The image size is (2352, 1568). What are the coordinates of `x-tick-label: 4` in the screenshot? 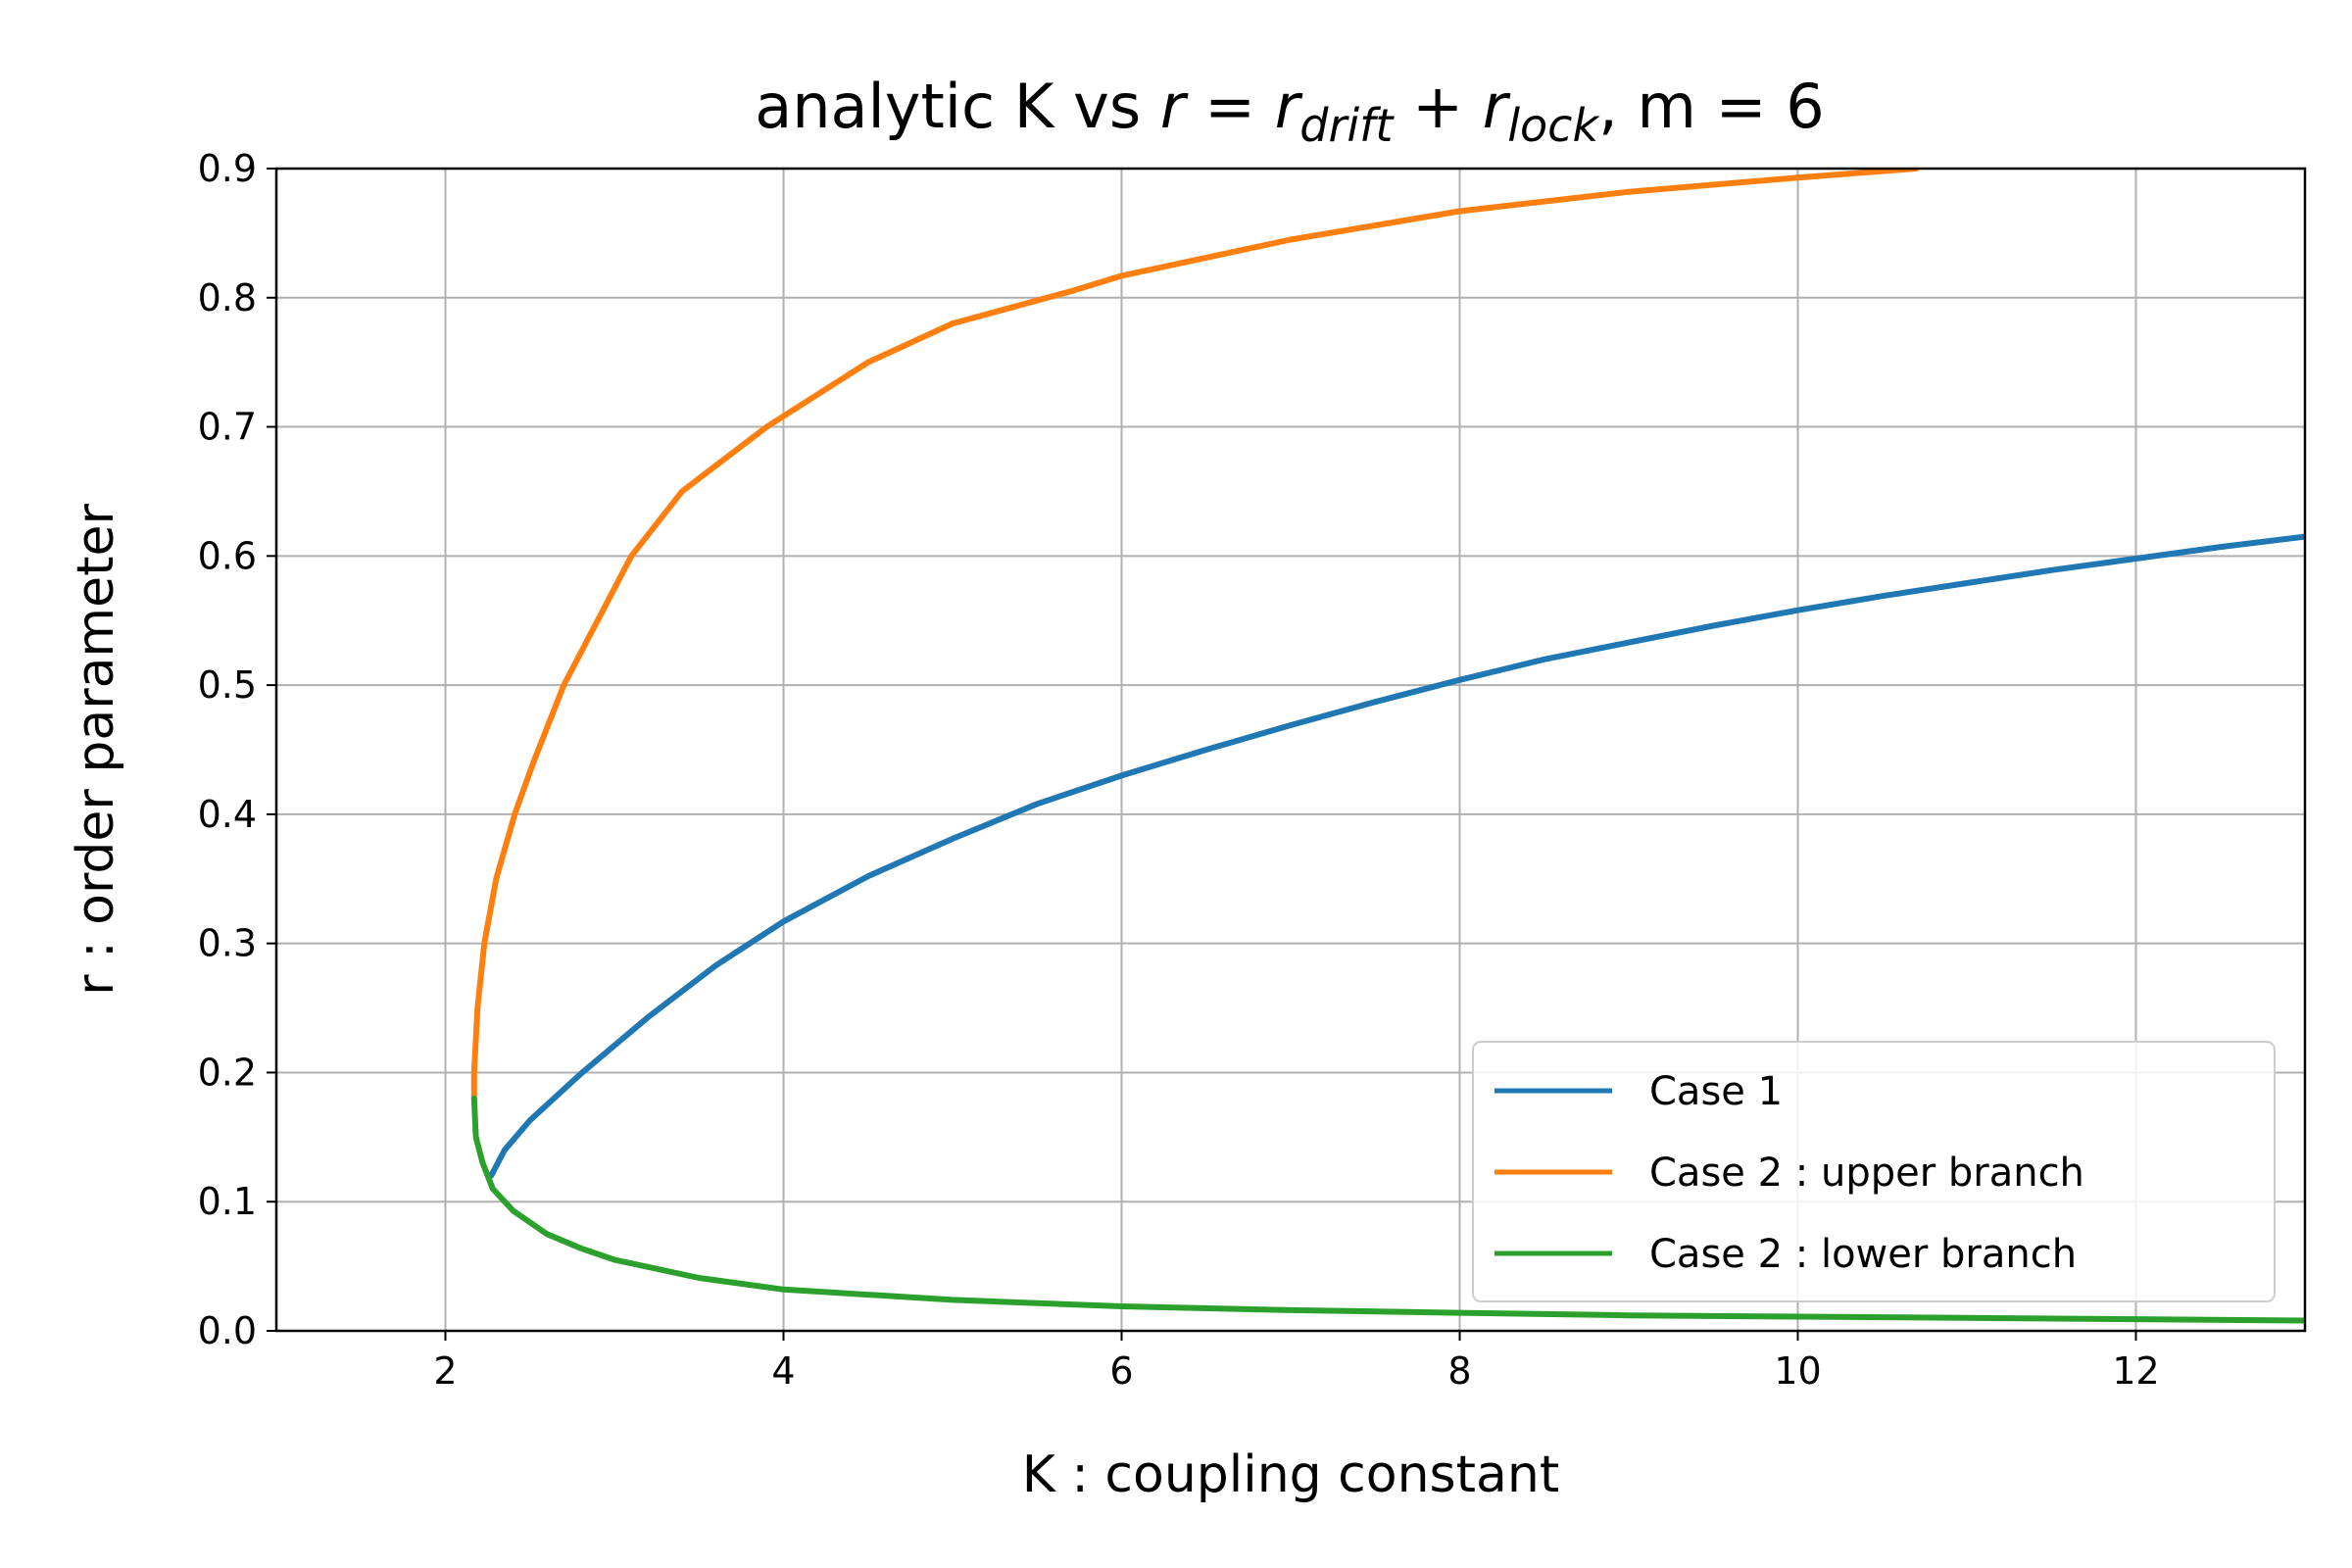 It's located at (783, 1371).